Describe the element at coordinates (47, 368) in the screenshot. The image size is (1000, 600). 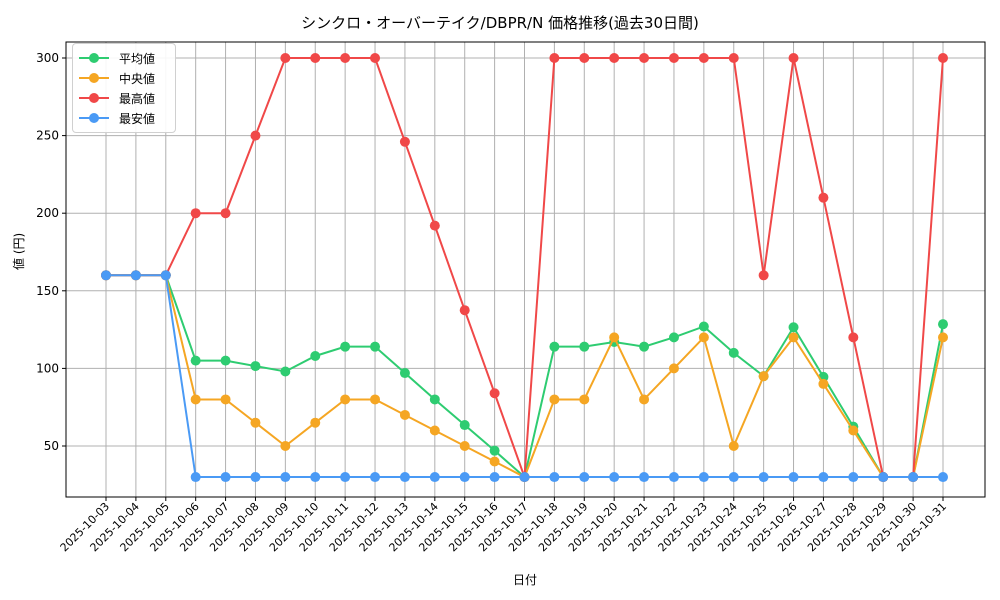
I see `y-tick-label: 100` at that location.